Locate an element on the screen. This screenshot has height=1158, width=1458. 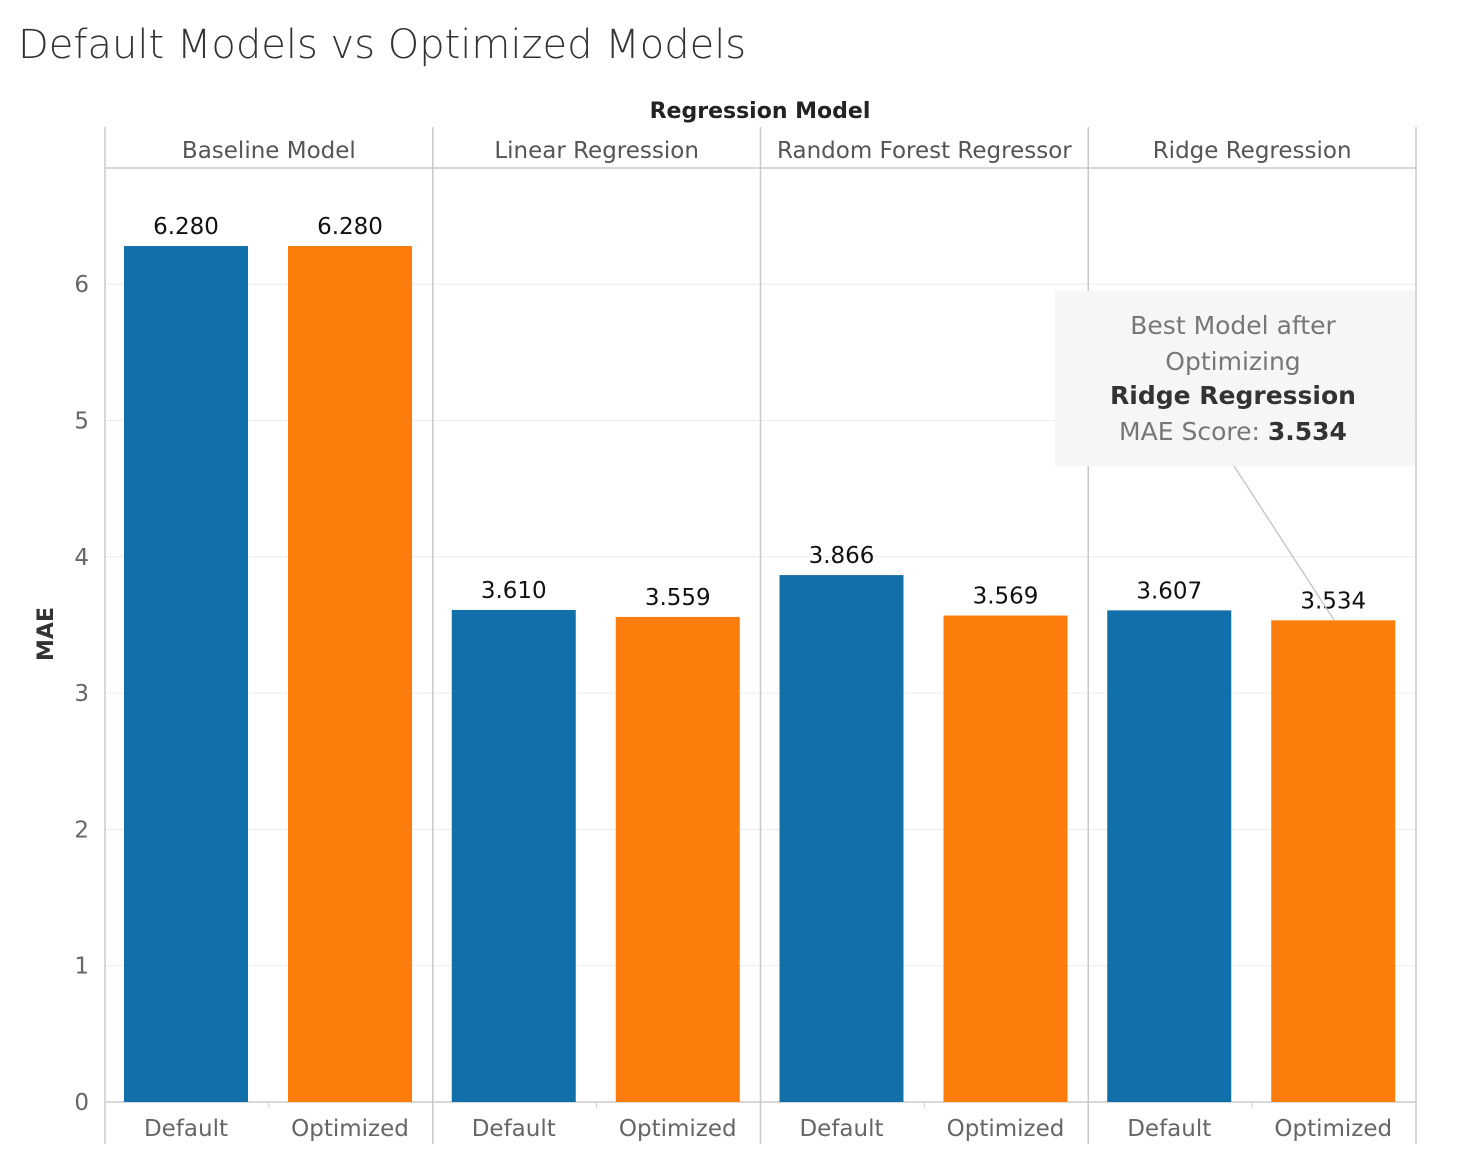
bar-value-label: 3.610 is located at coordinates (514, 591).